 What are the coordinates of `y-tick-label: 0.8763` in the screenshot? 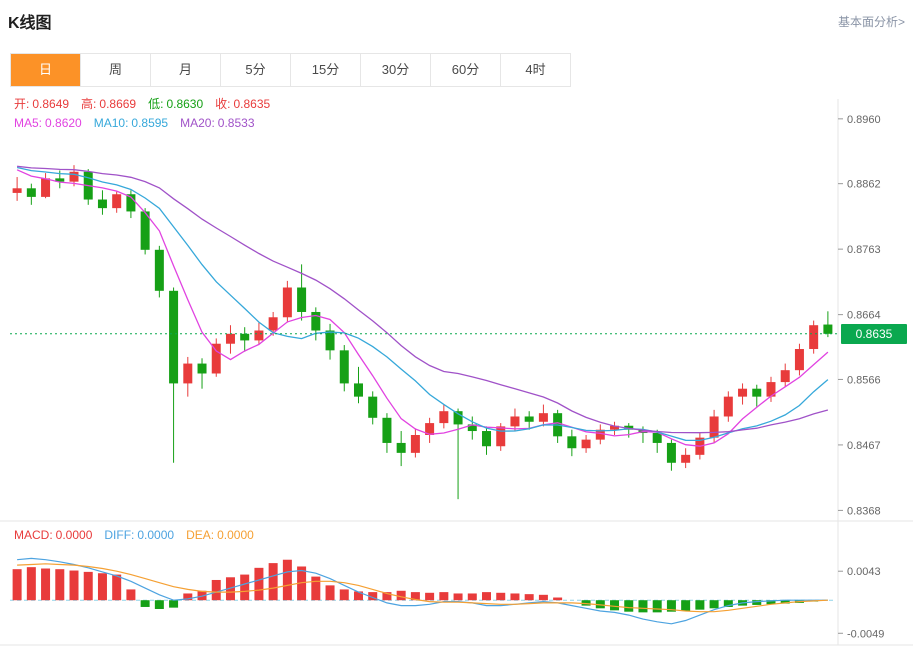 It's located at (864, 250).